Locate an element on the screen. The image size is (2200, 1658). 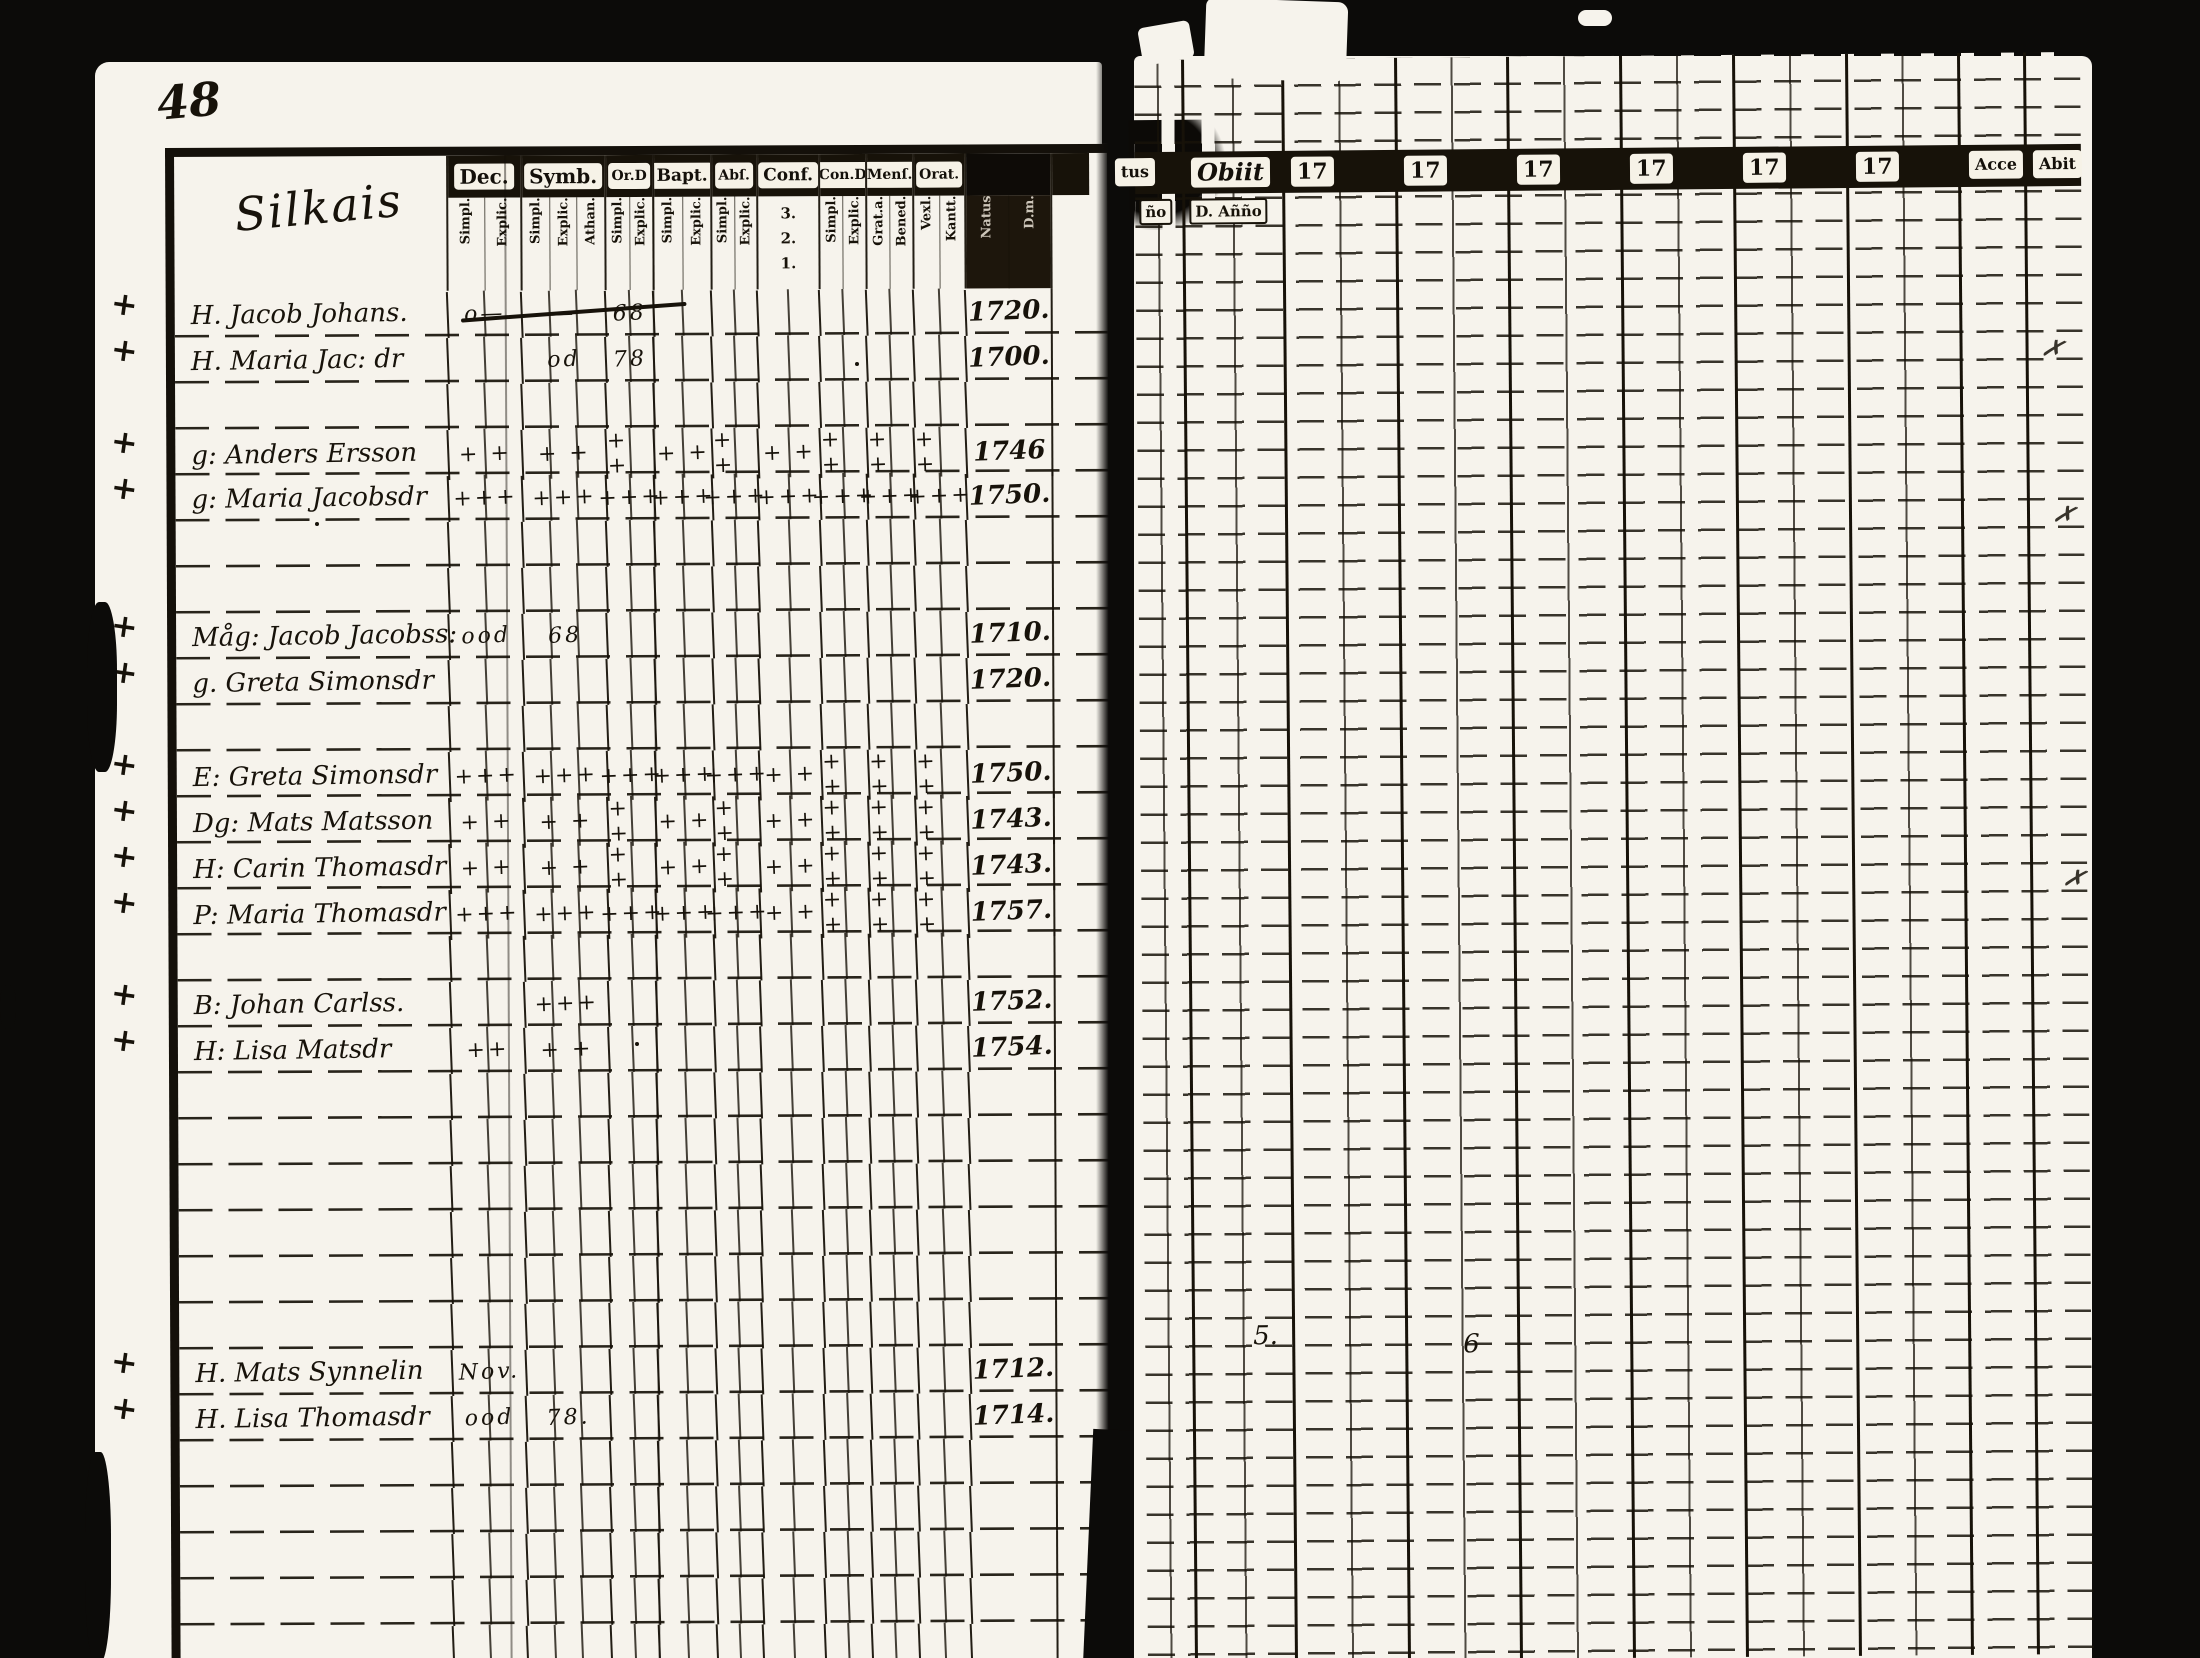
column-header-band: Bapt. is located at coordinates (682, 175).